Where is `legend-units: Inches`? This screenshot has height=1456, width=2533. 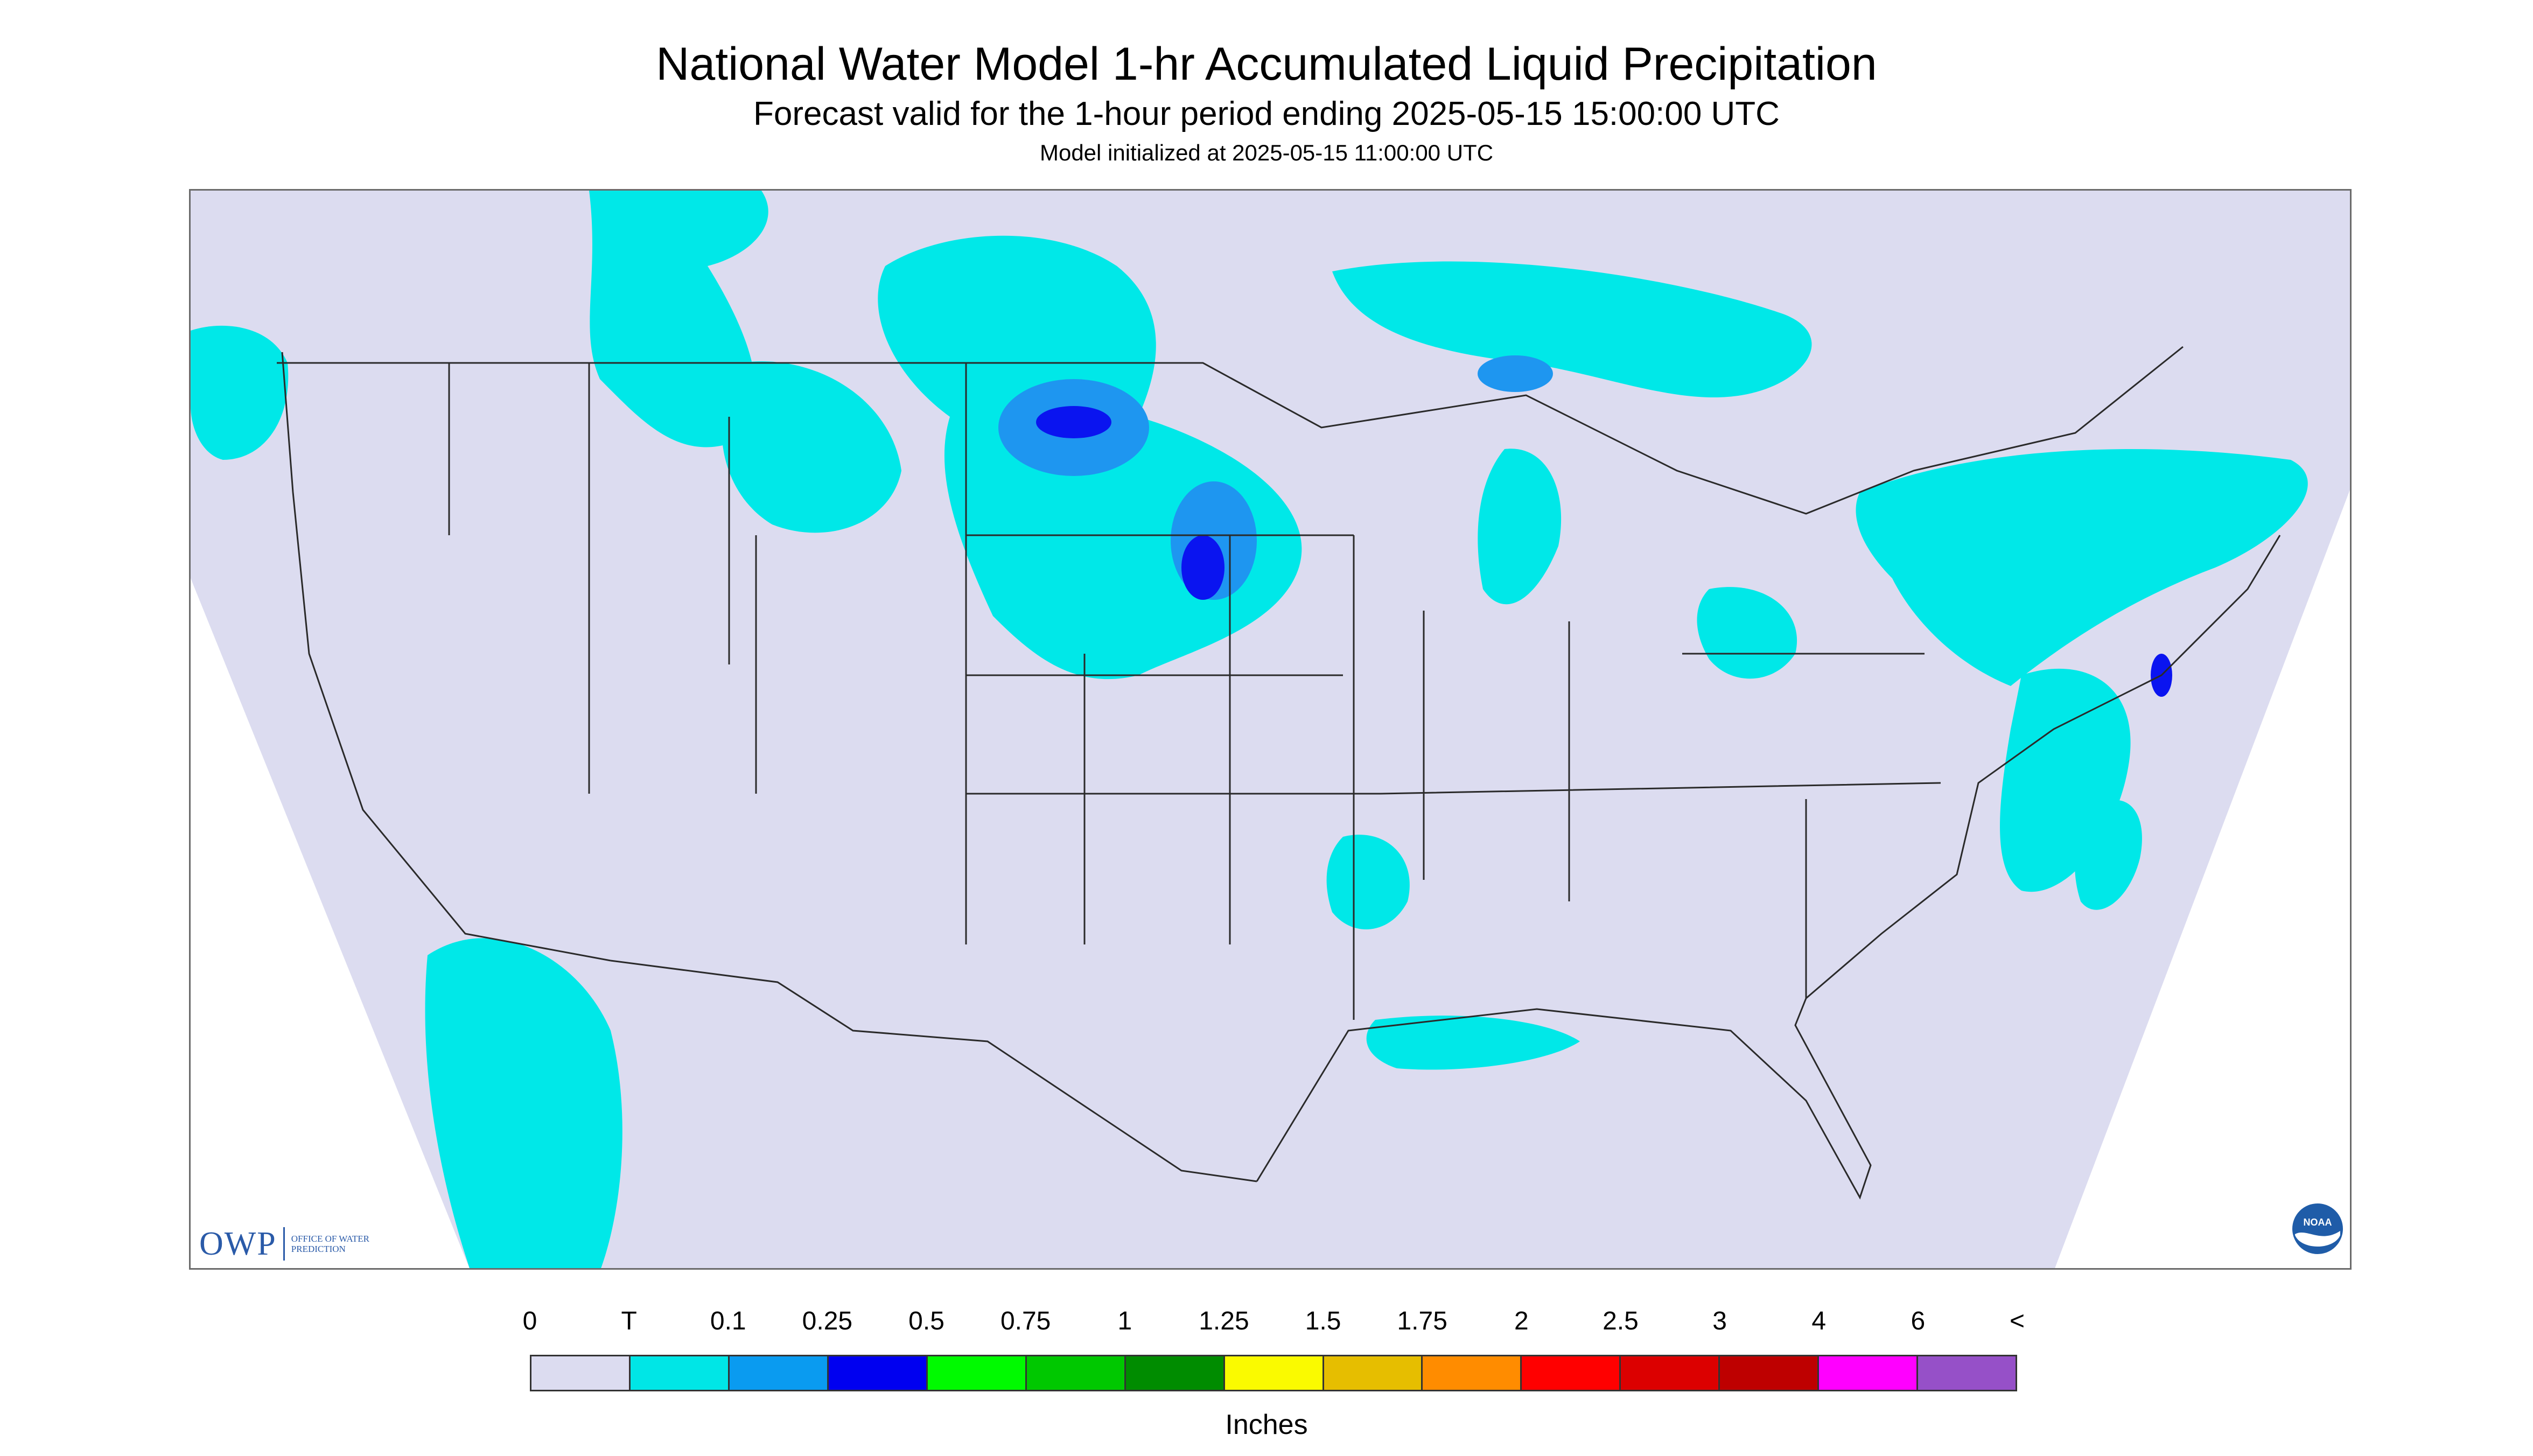
legend-units: Inches is located at coordinates (1266, 1424).